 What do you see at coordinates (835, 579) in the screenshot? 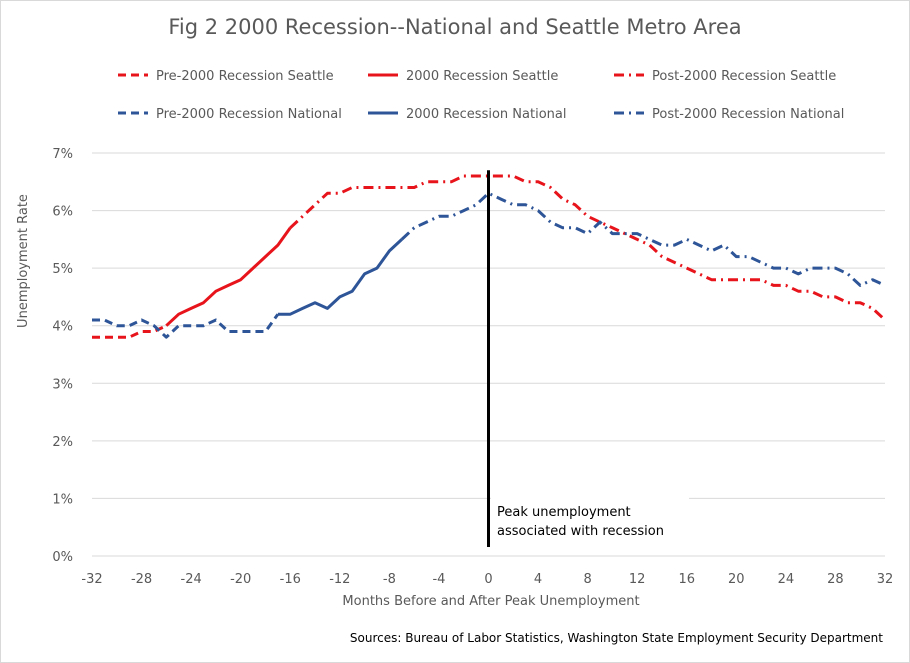
I see `x-tick-label: 28` at bounding box center [835, 579].